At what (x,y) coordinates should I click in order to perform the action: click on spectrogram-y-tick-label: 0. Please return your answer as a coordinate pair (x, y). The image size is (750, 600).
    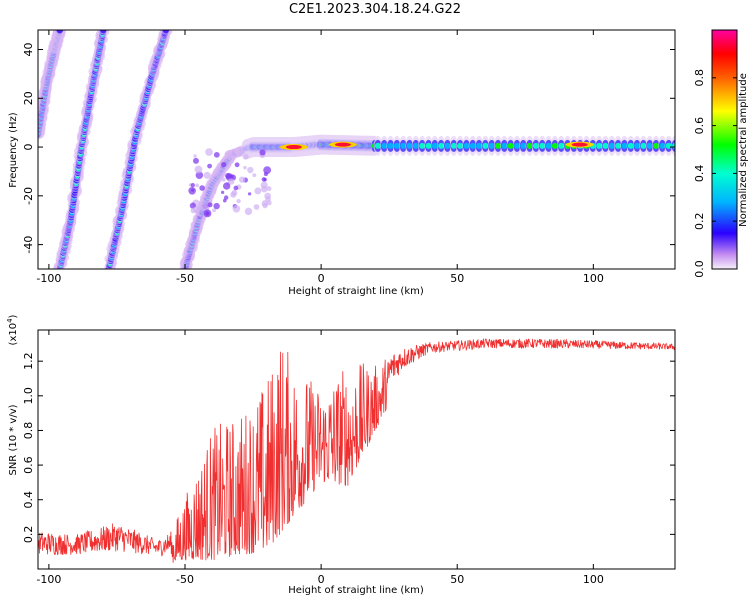
    Looking at the image, I should click on (28, 147).